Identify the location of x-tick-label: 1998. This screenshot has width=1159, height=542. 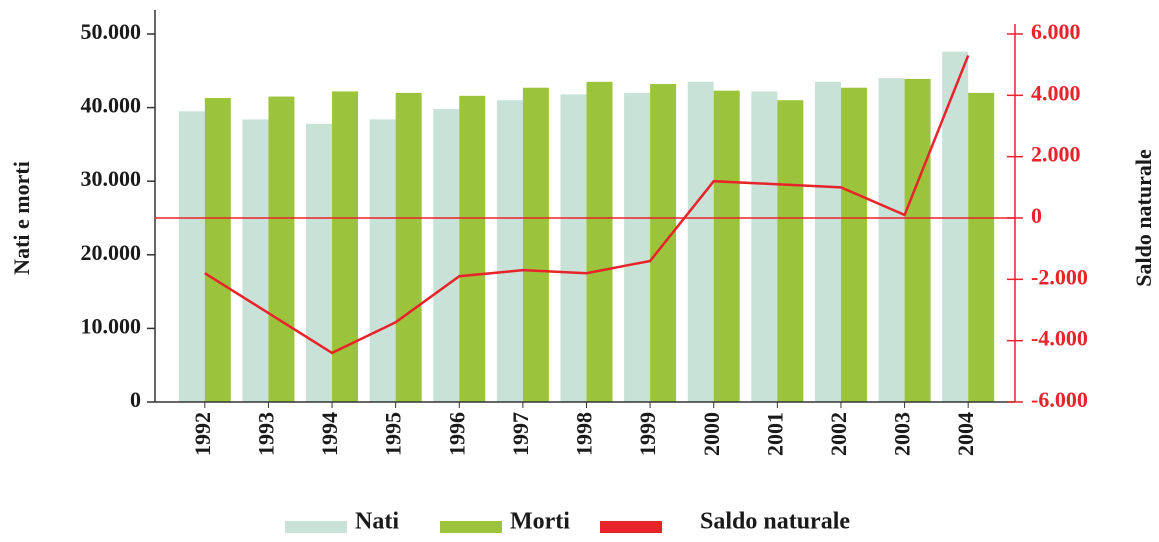
(584, 434).